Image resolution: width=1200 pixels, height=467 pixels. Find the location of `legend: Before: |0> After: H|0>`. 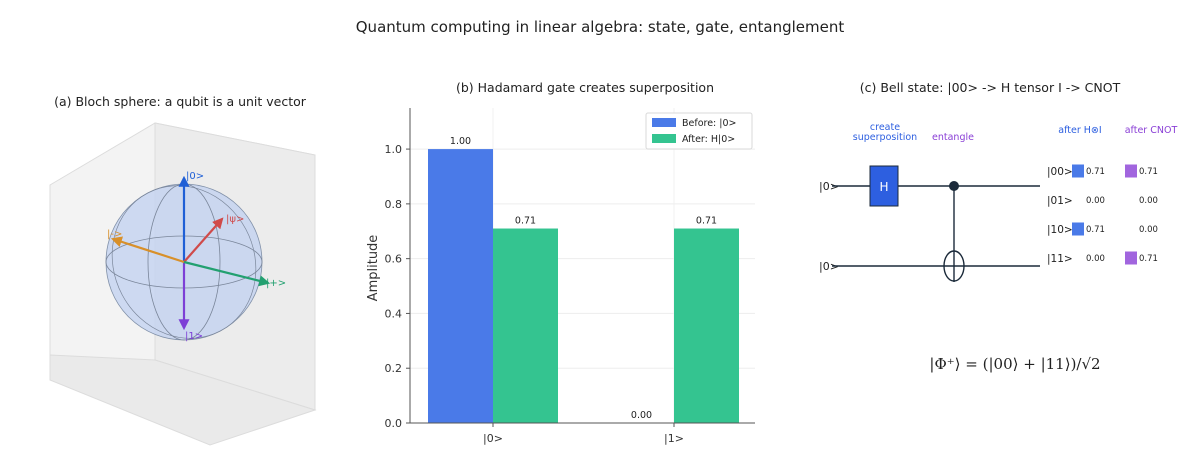

legend: Before: |0> After: H|0> is located at coordinates (699, 131).